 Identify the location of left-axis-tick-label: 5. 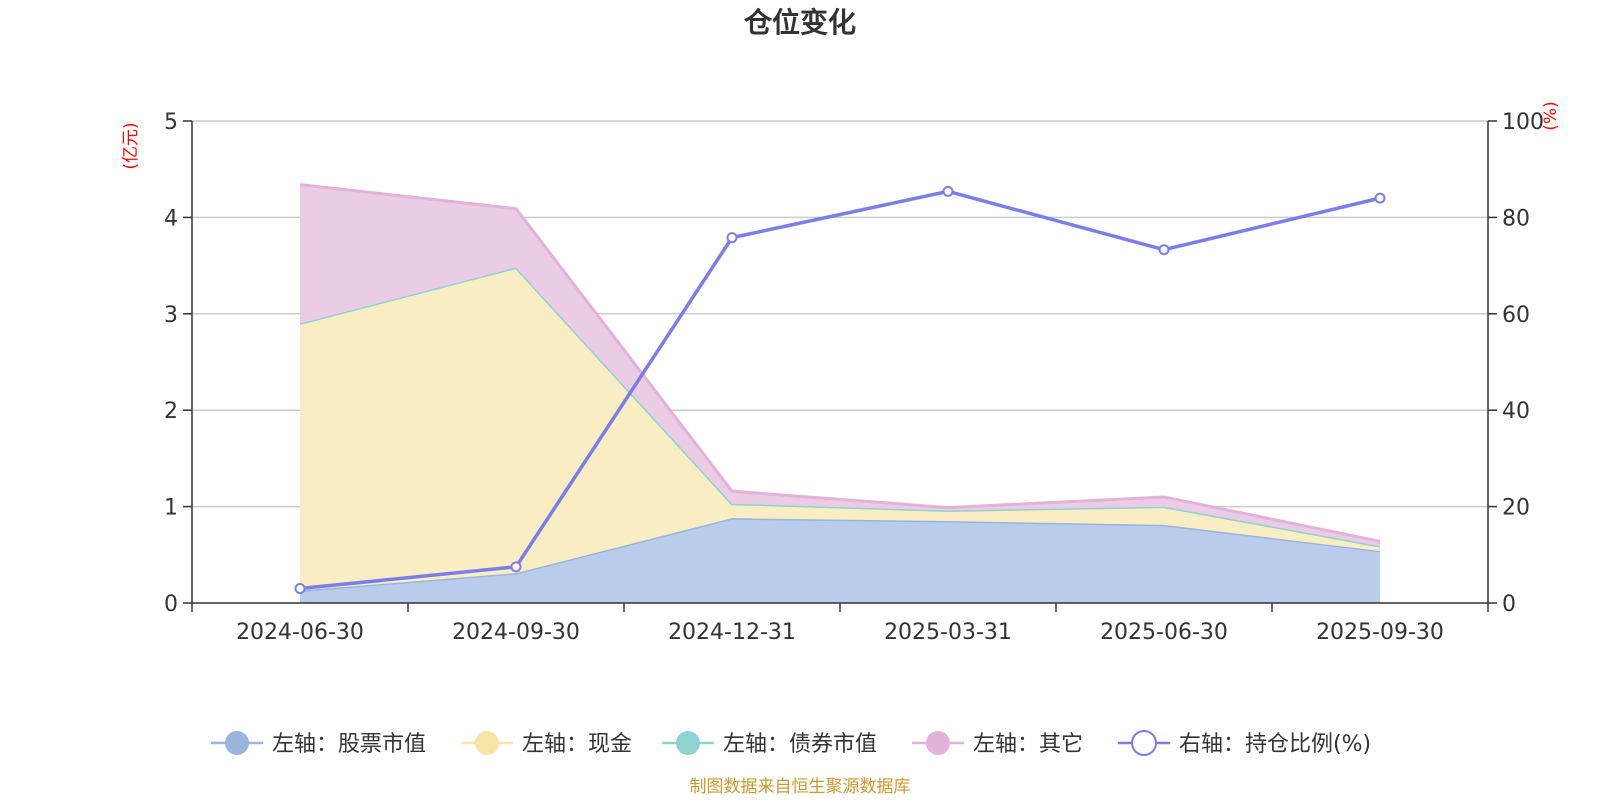
(171, 122).